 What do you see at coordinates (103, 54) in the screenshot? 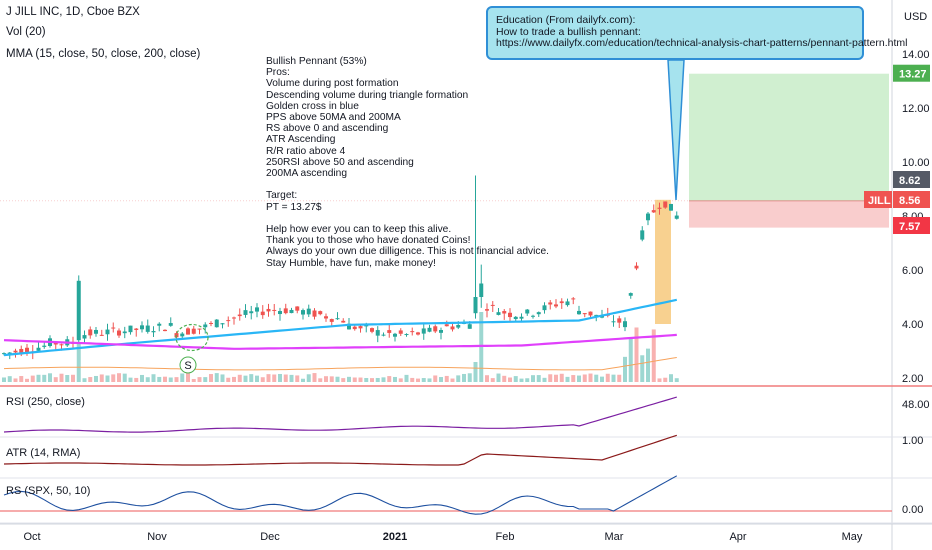
I see `mma-legend: MMA (15, close, 50, close, 200, close)` at bounding box center [103, 54].